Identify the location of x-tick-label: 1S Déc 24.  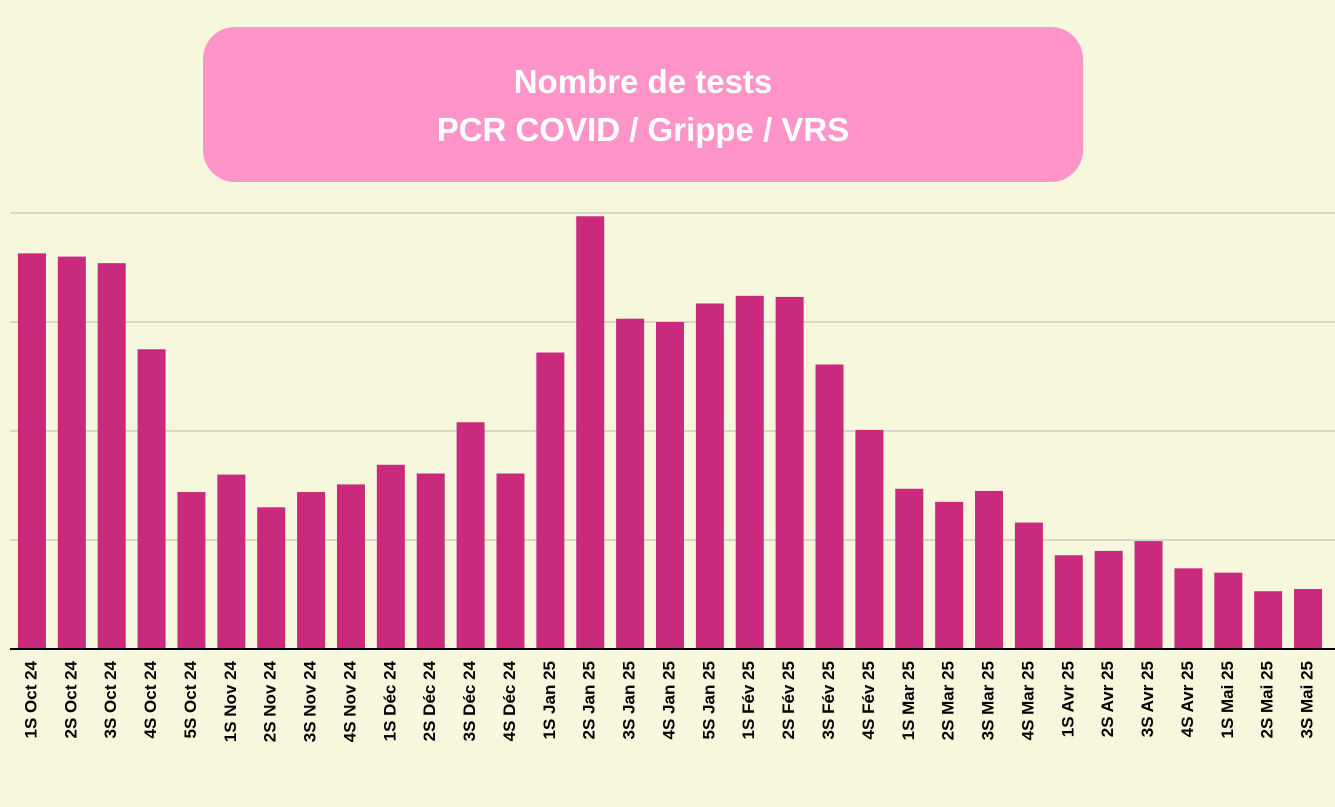
(389, 700).